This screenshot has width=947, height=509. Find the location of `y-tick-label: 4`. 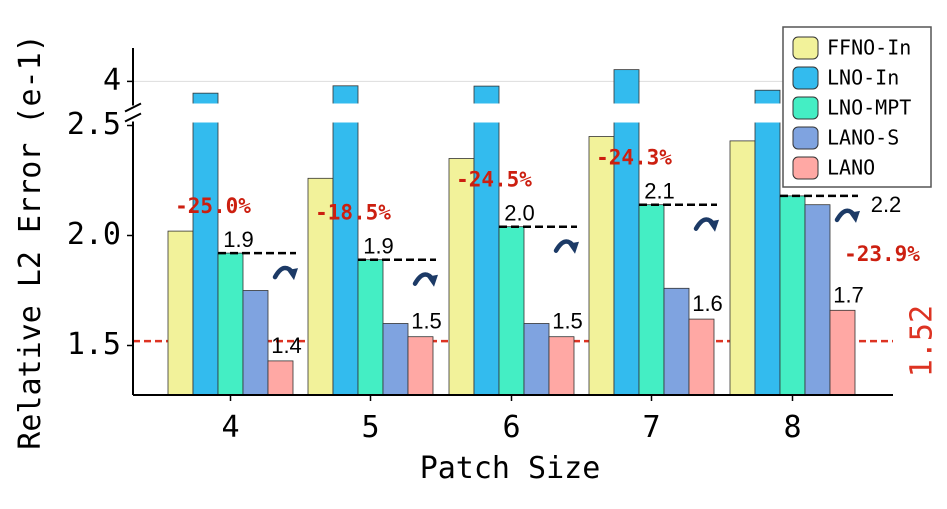

y-tick-label: 4 is located at coordinates (112, 80).